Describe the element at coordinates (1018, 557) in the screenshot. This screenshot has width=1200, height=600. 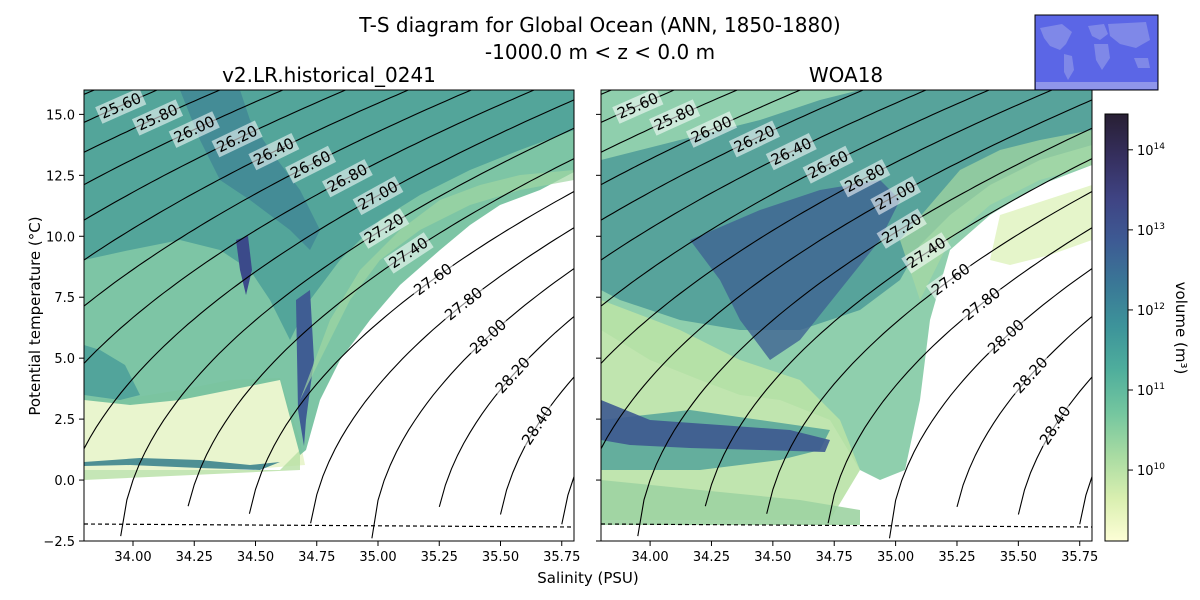
I see `right-x-tick-label: 35.50` at that location.